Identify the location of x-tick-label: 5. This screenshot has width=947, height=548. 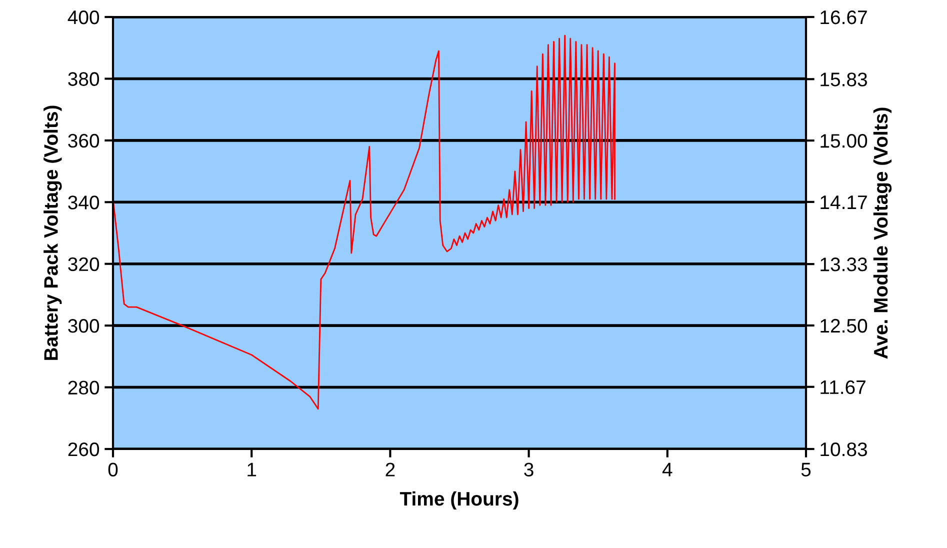
(806, 469).